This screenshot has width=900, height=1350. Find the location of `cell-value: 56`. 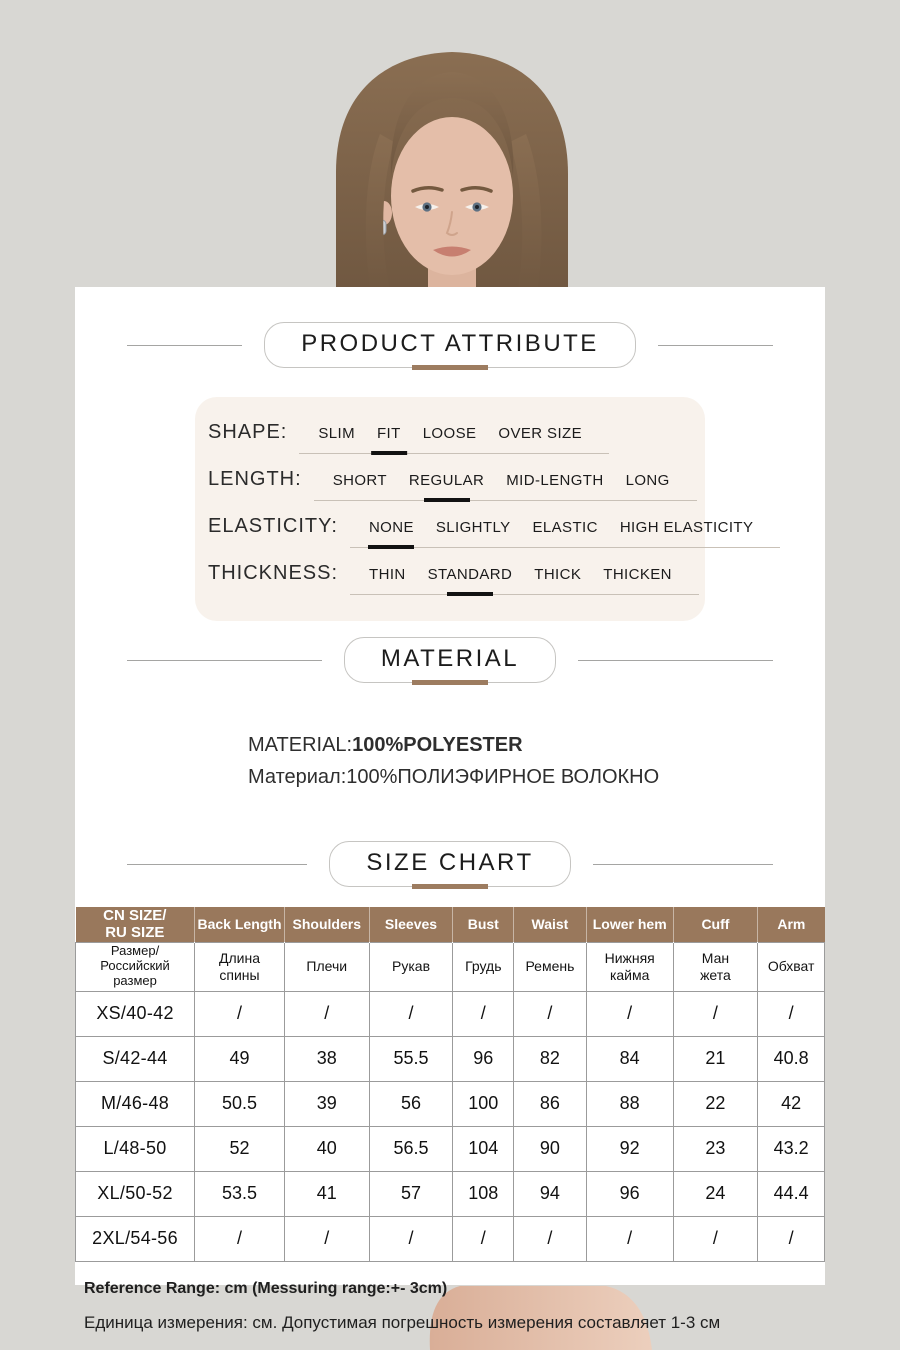

cell-value: 56 is located at coordinates (411, 1103).